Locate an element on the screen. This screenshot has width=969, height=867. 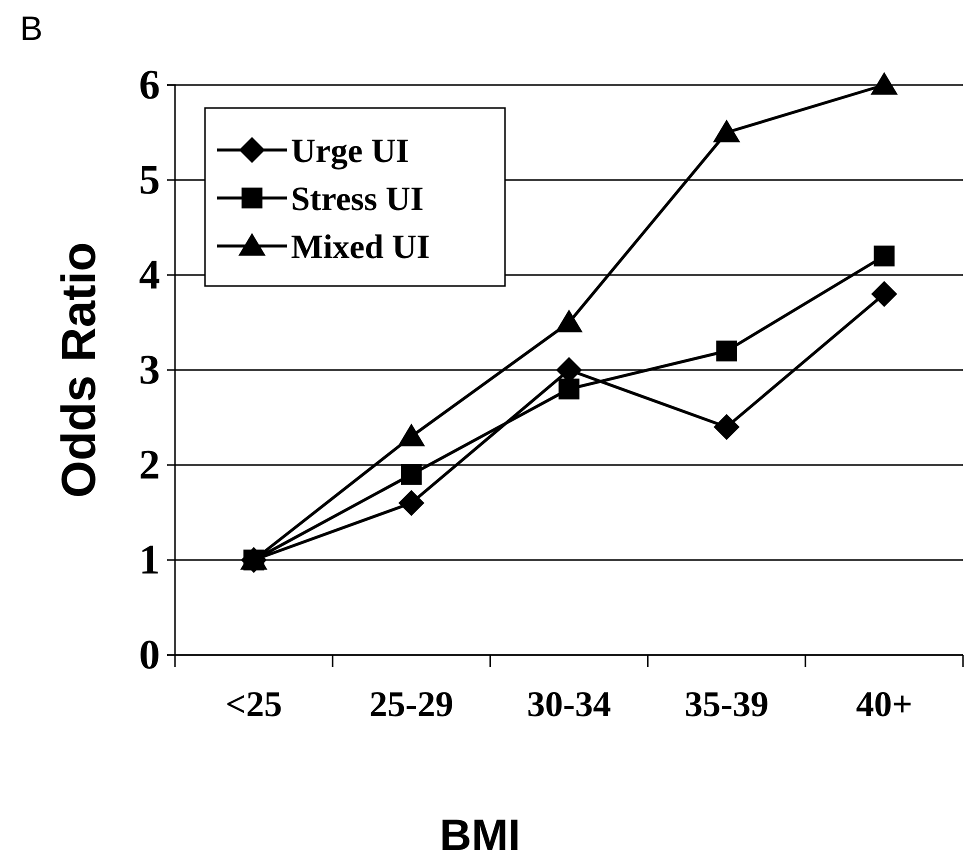
legend-label: Stress UI is located at coordinates (357, 199).